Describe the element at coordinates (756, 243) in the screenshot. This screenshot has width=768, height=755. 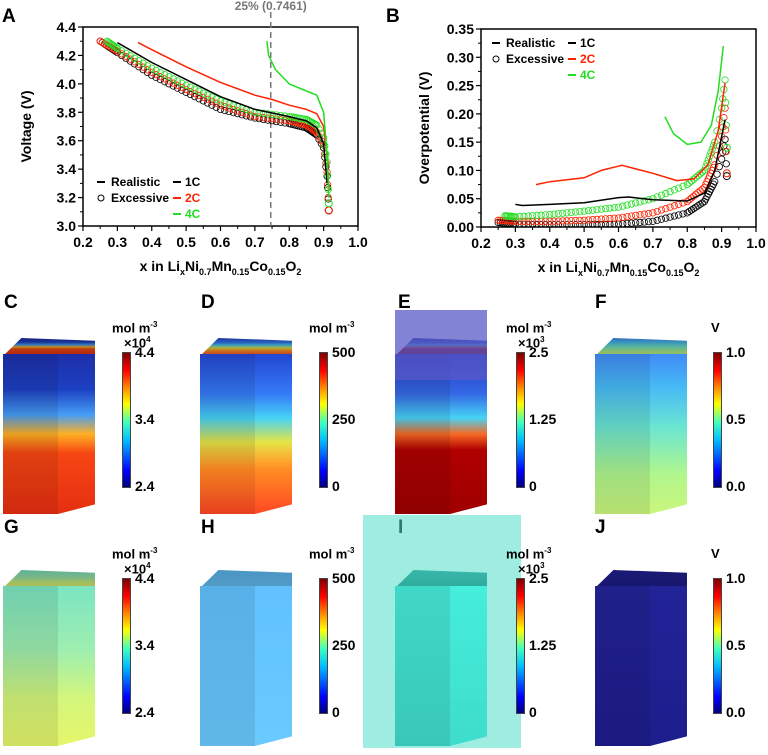
I see `x-tick-label: 1.0` at that location.